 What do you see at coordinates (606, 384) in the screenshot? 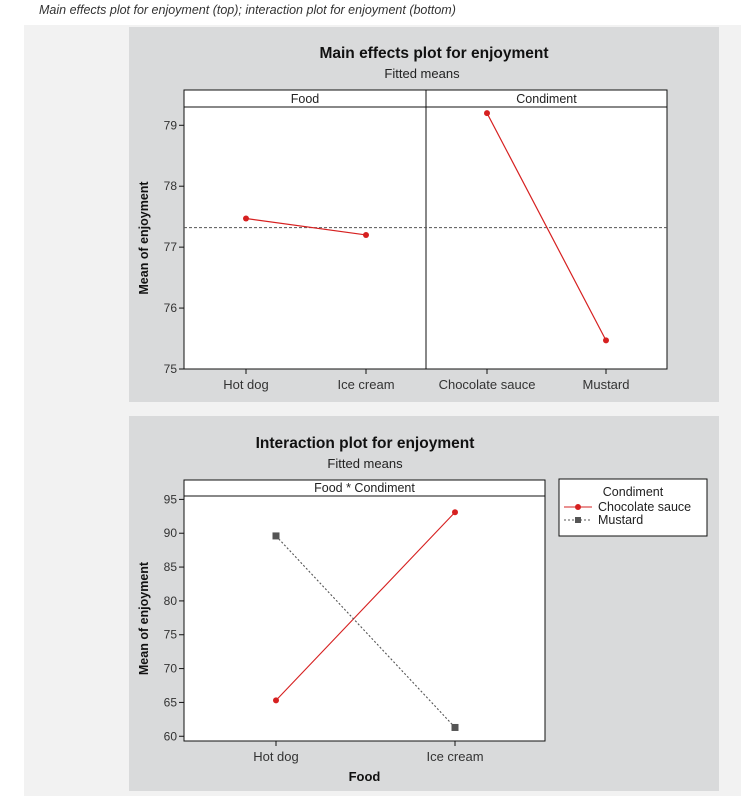
I see `main-effects-xtick-label: Mustard` at bounding box center [606, 384].